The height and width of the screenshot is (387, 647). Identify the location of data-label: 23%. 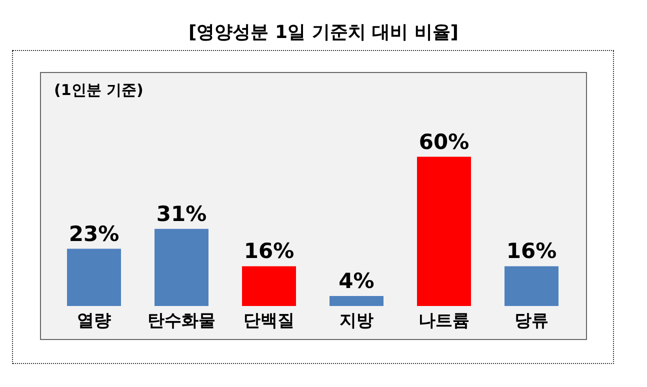
(94, 234).